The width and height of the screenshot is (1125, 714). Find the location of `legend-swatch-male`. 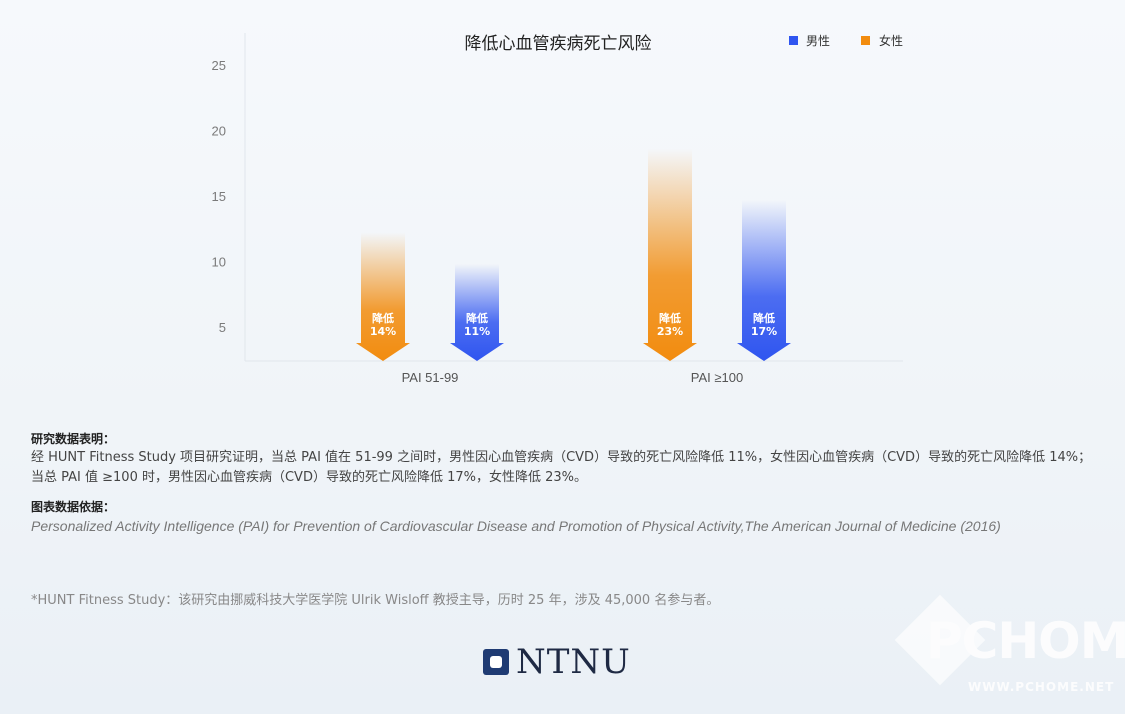

legend-swatch-male is located at coordinates (793, 40).